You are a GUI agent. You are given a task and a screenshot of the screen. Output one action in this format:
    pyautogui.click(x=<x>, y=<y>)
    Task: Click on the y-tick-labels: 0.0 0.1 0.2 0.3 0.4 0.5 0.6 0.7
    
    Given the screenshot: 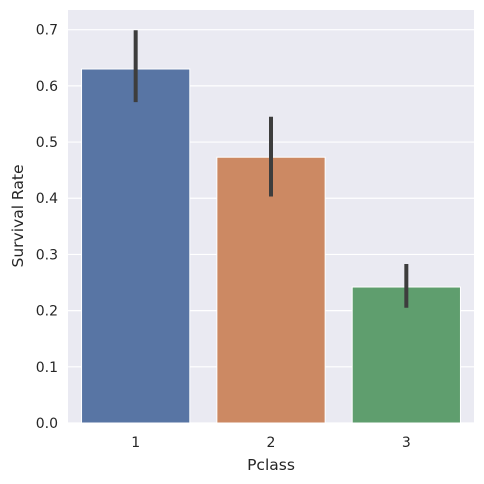 What is the action you would take?
    pyautogui.click(x=47, y=227)
    